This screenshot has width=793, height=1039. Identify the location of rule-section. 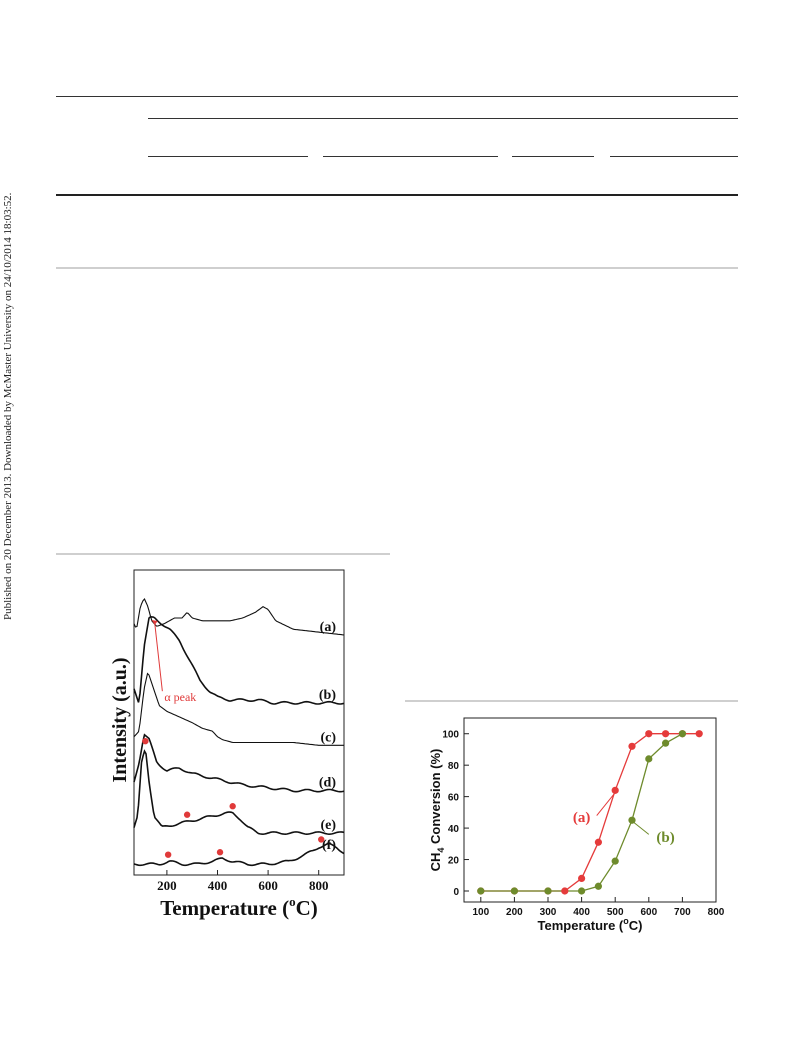
(397, 268).